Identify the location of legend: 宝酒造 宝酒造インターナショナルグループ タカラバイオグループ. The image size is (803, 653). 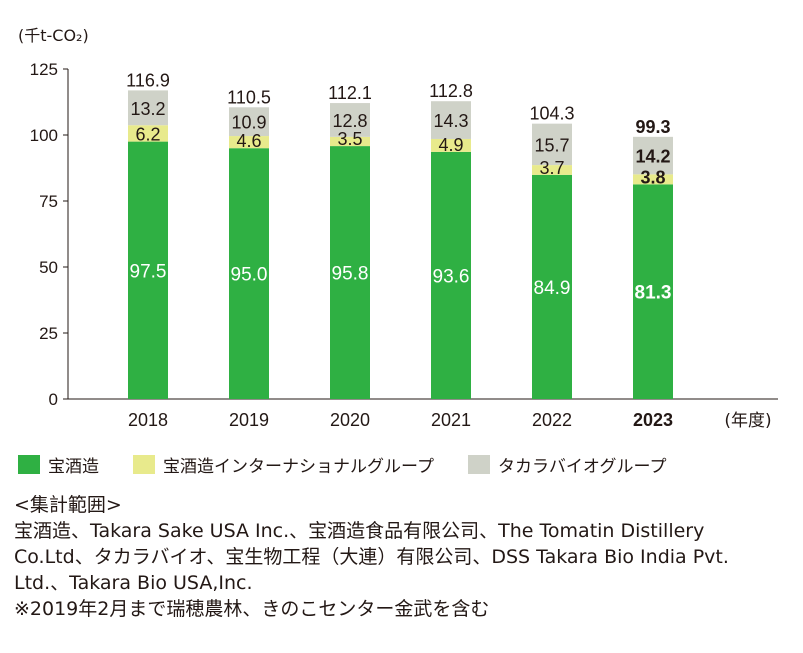
(359, 464).